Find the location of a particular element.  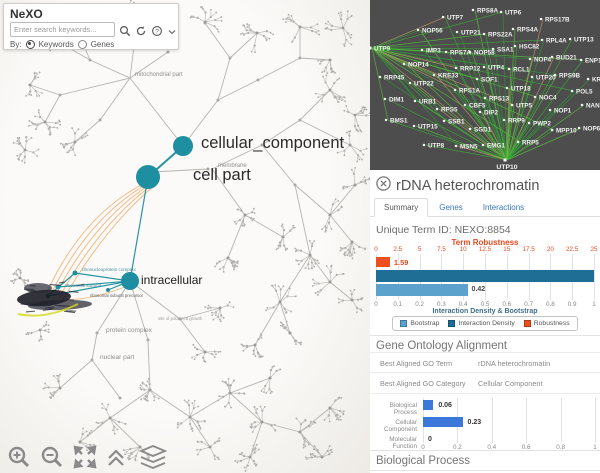

tab-summary: Summary is located at coordinates (401, 207).